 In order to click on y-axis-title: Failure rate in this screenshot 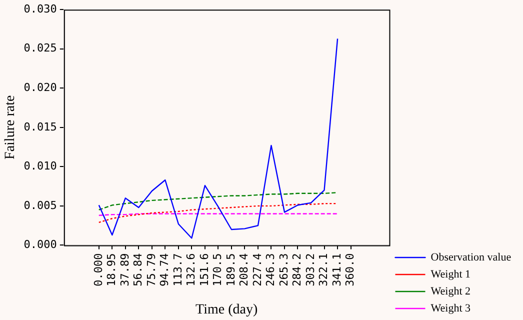, I will do `click(10, 127)`.